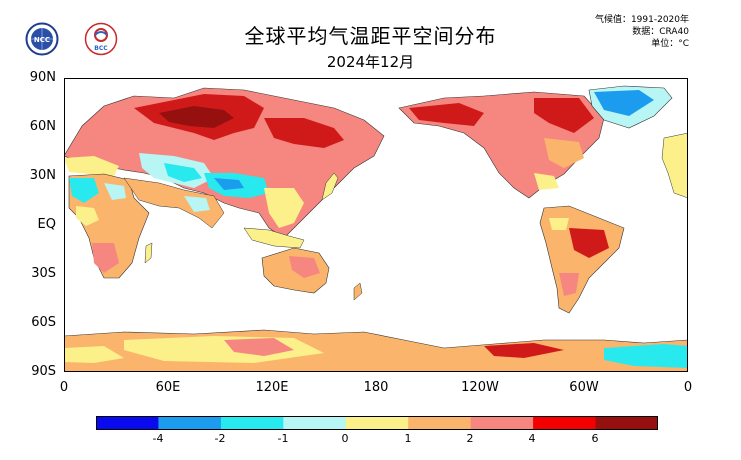  What do you see at coordinates (42, 77) in the screenshot?
I see `lat-label-90n: 90N` at bounding box center [42, 77].